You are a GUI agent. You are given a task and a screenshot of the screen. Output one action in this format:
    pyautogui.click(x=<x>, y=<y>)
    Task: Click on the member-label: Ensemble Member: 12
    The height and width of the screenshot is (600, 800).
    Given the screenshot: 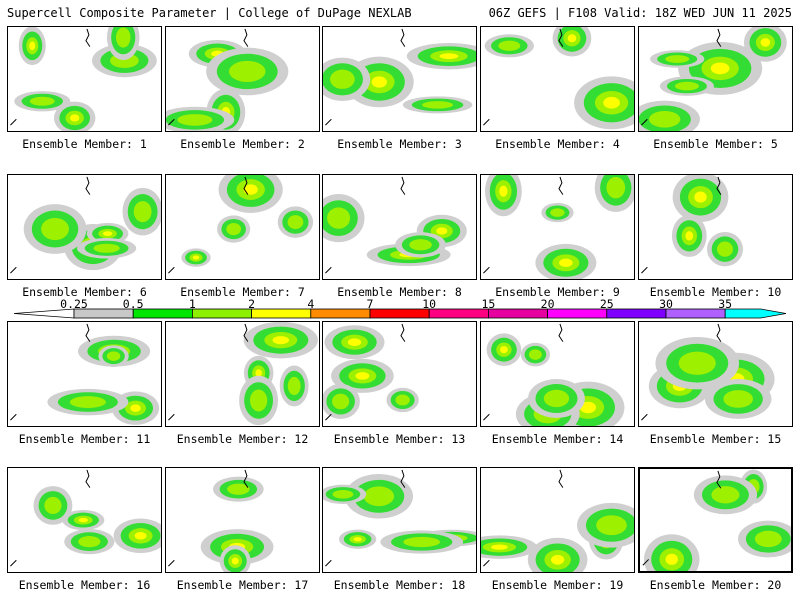 What is the action you would take?
    pyautogui.click(x=242, y=439)
    